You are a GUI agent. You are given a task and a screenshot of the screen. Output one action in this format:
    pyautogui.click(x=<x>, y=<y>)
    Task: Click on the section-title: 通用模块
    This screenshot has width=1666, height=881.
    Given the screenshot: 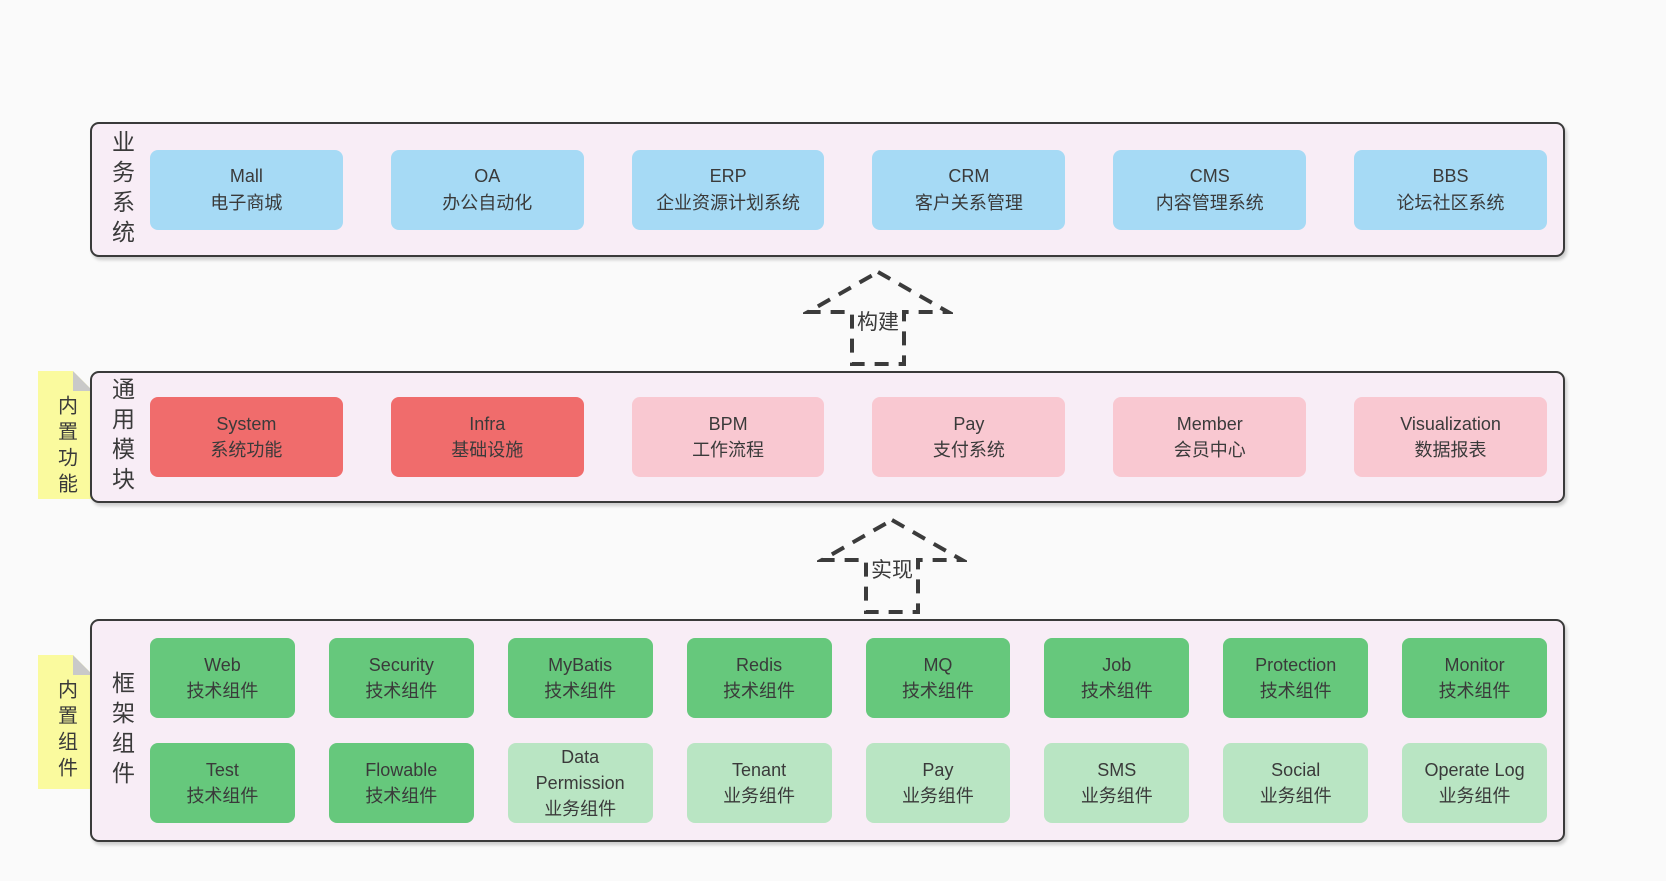 What is the action you would take?
    pyautogui.click(x=121, y=437)
    